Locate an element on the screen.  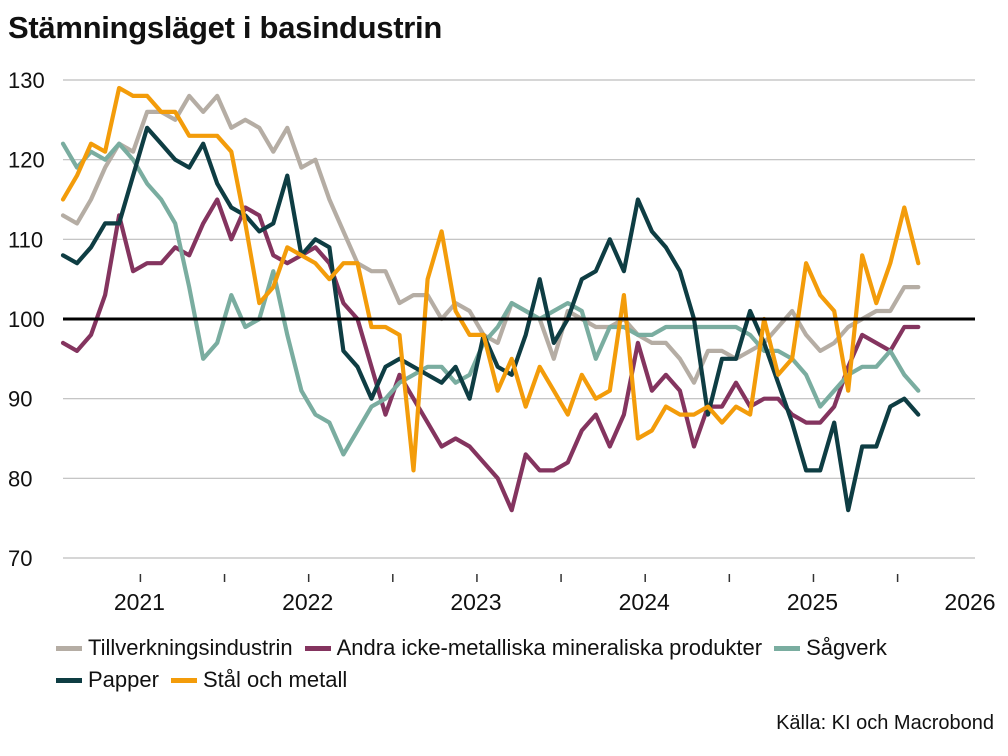
y-tick-label-120: 120 is located at coordinates (26, 160).